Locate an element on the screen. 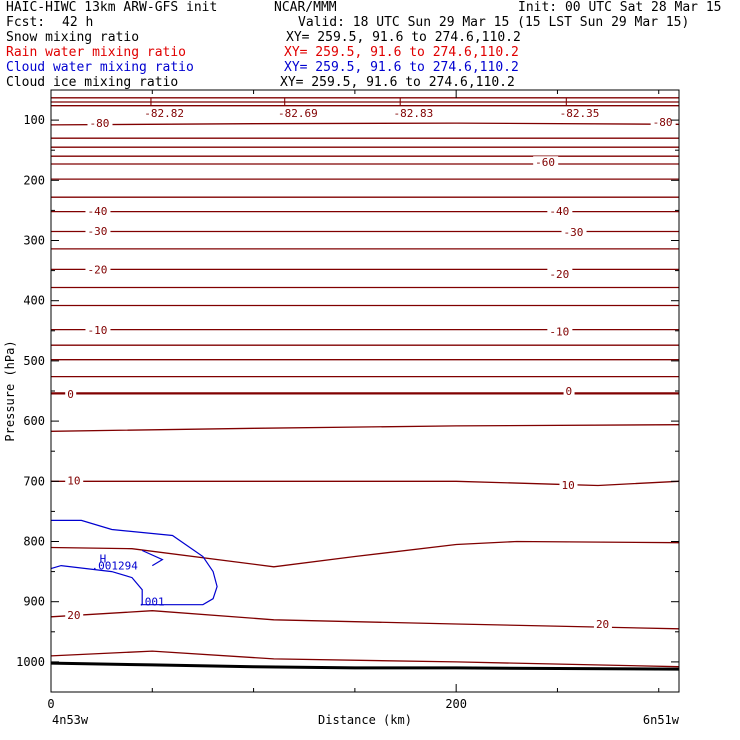  cloud-water-label: .001294 is located at coordinates (115, 566).